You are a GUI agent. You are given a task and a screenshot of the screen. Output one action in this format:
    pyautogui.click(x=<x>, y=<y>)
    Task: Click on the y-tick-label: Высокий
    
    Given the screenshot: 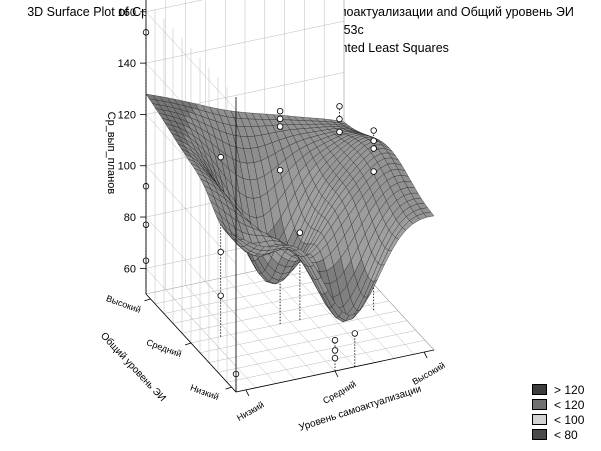 What is the action you would take?
    pyautogui.click(x=123, y=304)
    